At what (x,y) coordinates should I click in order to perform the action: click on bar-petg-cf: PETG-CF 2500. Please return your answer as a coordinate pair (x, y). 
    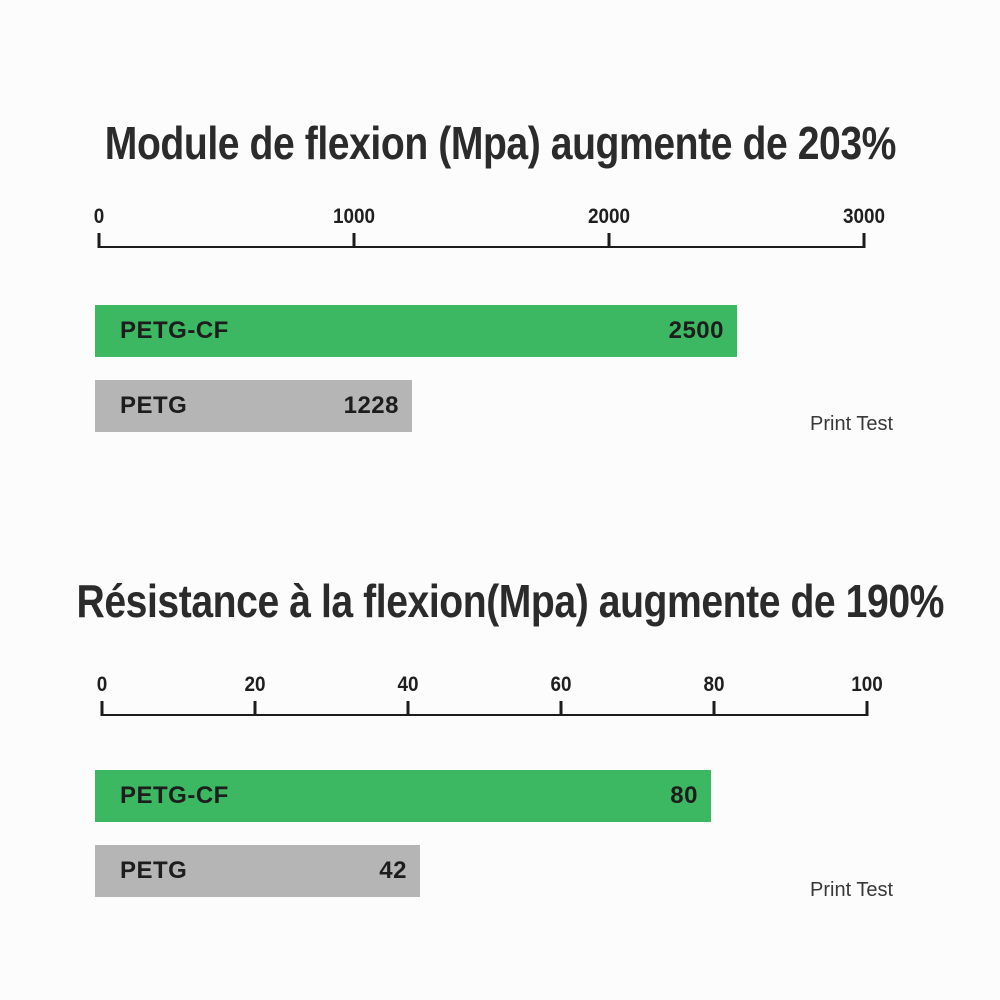
    Looking at the image, I should click on (416, 331).